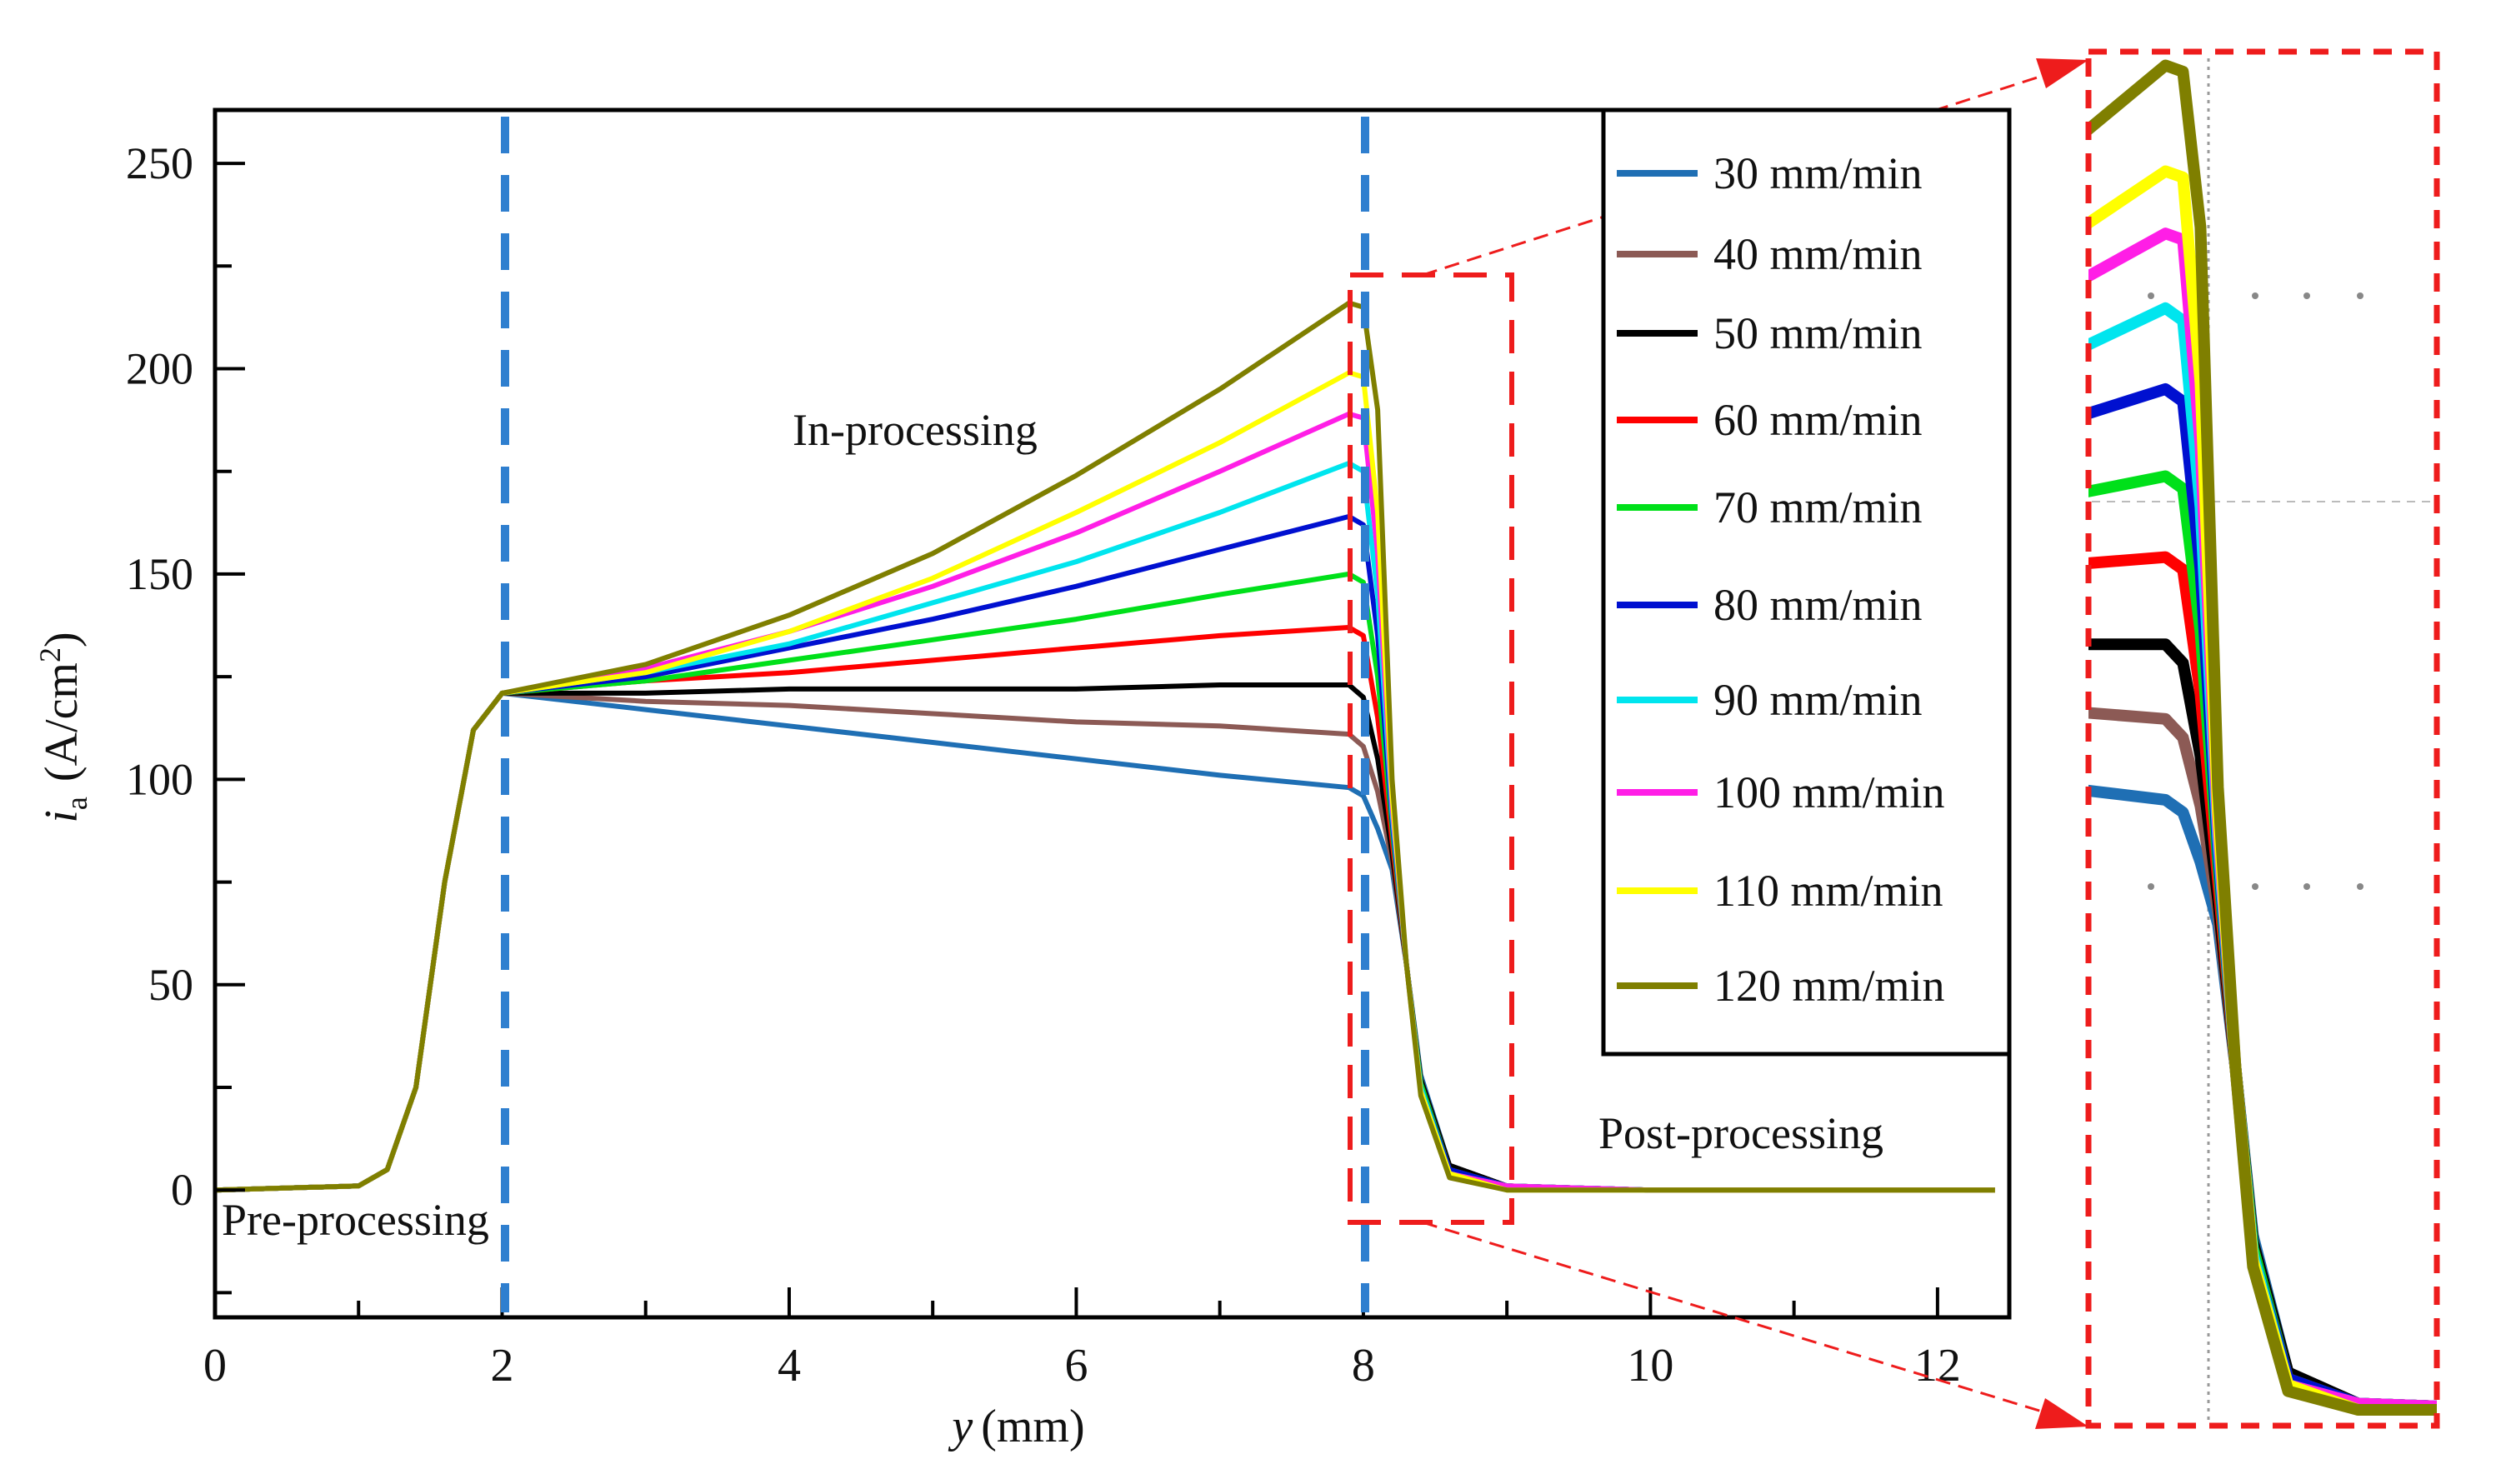 This screenshot has width=2506, height=1484. What do you see at coordinates (1818, 173) in the screenshot?
I see `legend-label: 30 mm/min` at bounding box center [1818, 173].